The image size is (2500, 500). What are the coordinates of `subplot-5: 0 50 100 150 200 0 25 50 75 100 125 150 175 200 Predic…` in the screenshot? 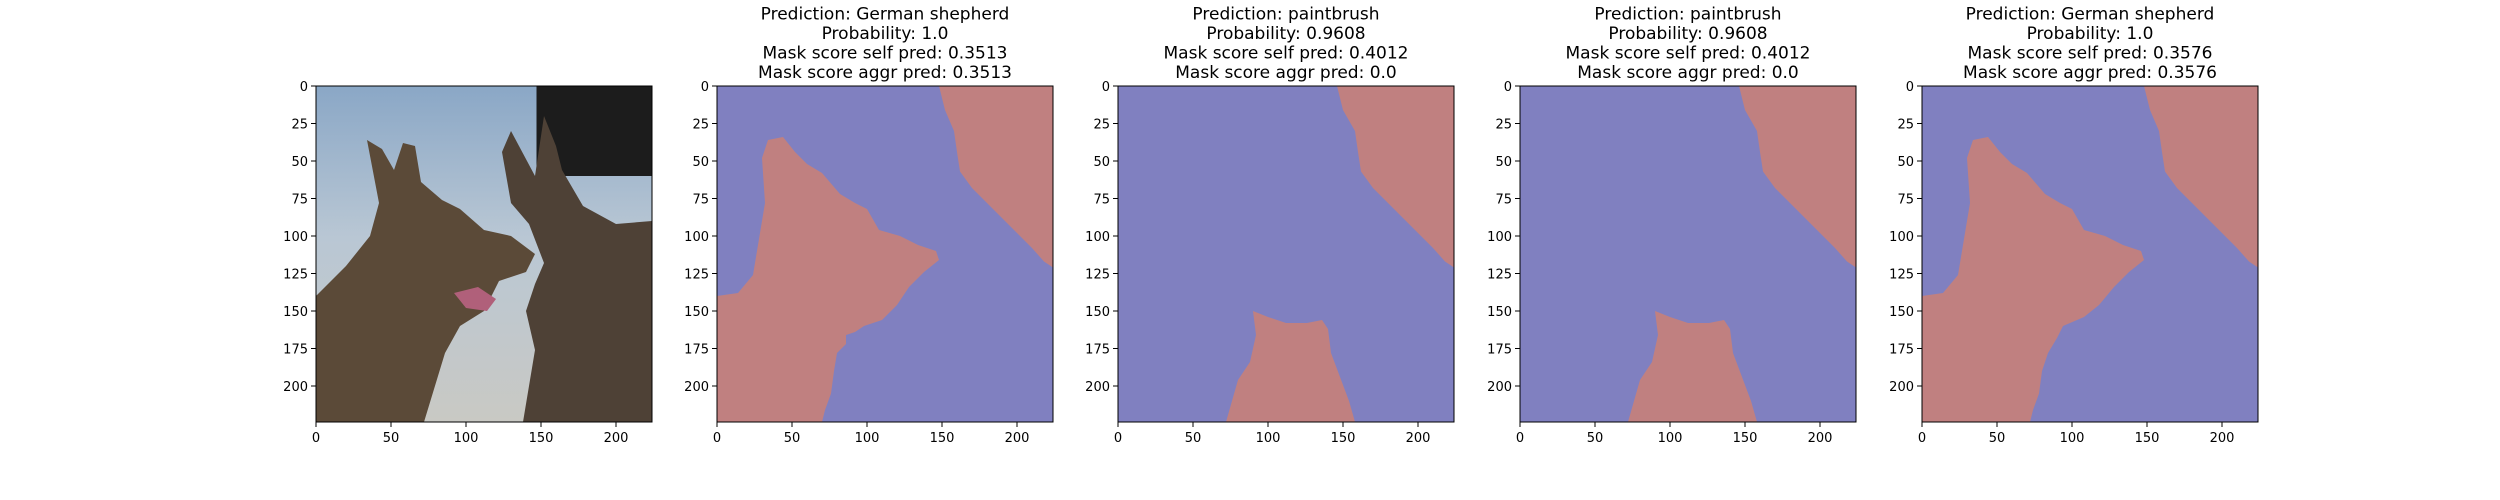 It's located at (2074, 225).